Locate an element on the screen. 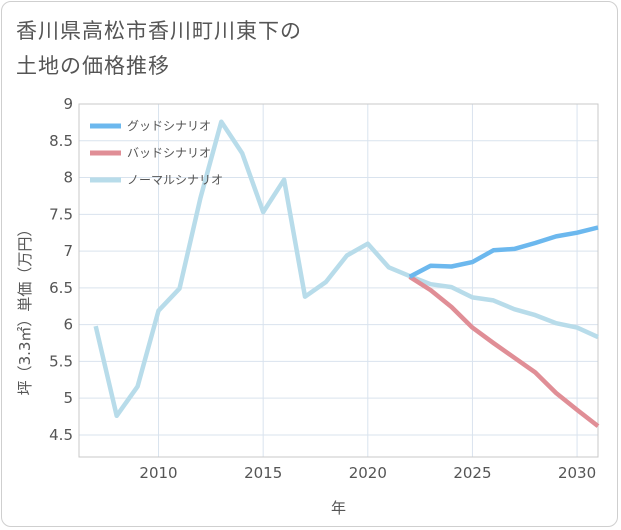 The image size is (621, 530). legend-label: バッドシナリオ is located at coordinates (169, 153).